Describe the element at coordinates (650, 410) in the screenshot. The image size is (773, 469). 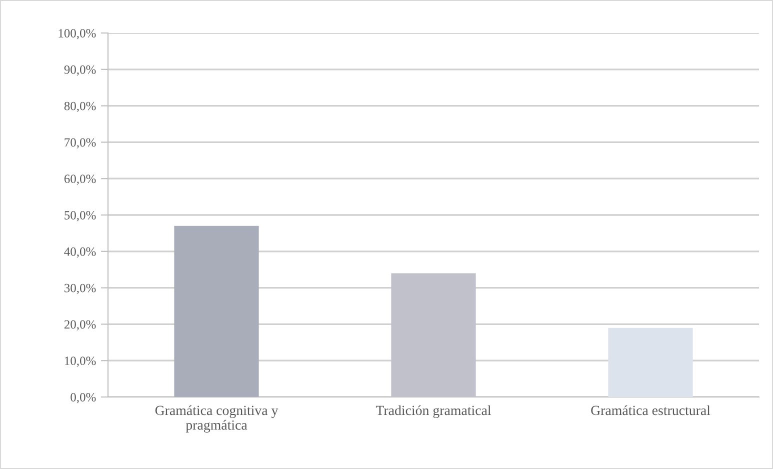
I see `x-tick-label: Gramática estructural` at that location.